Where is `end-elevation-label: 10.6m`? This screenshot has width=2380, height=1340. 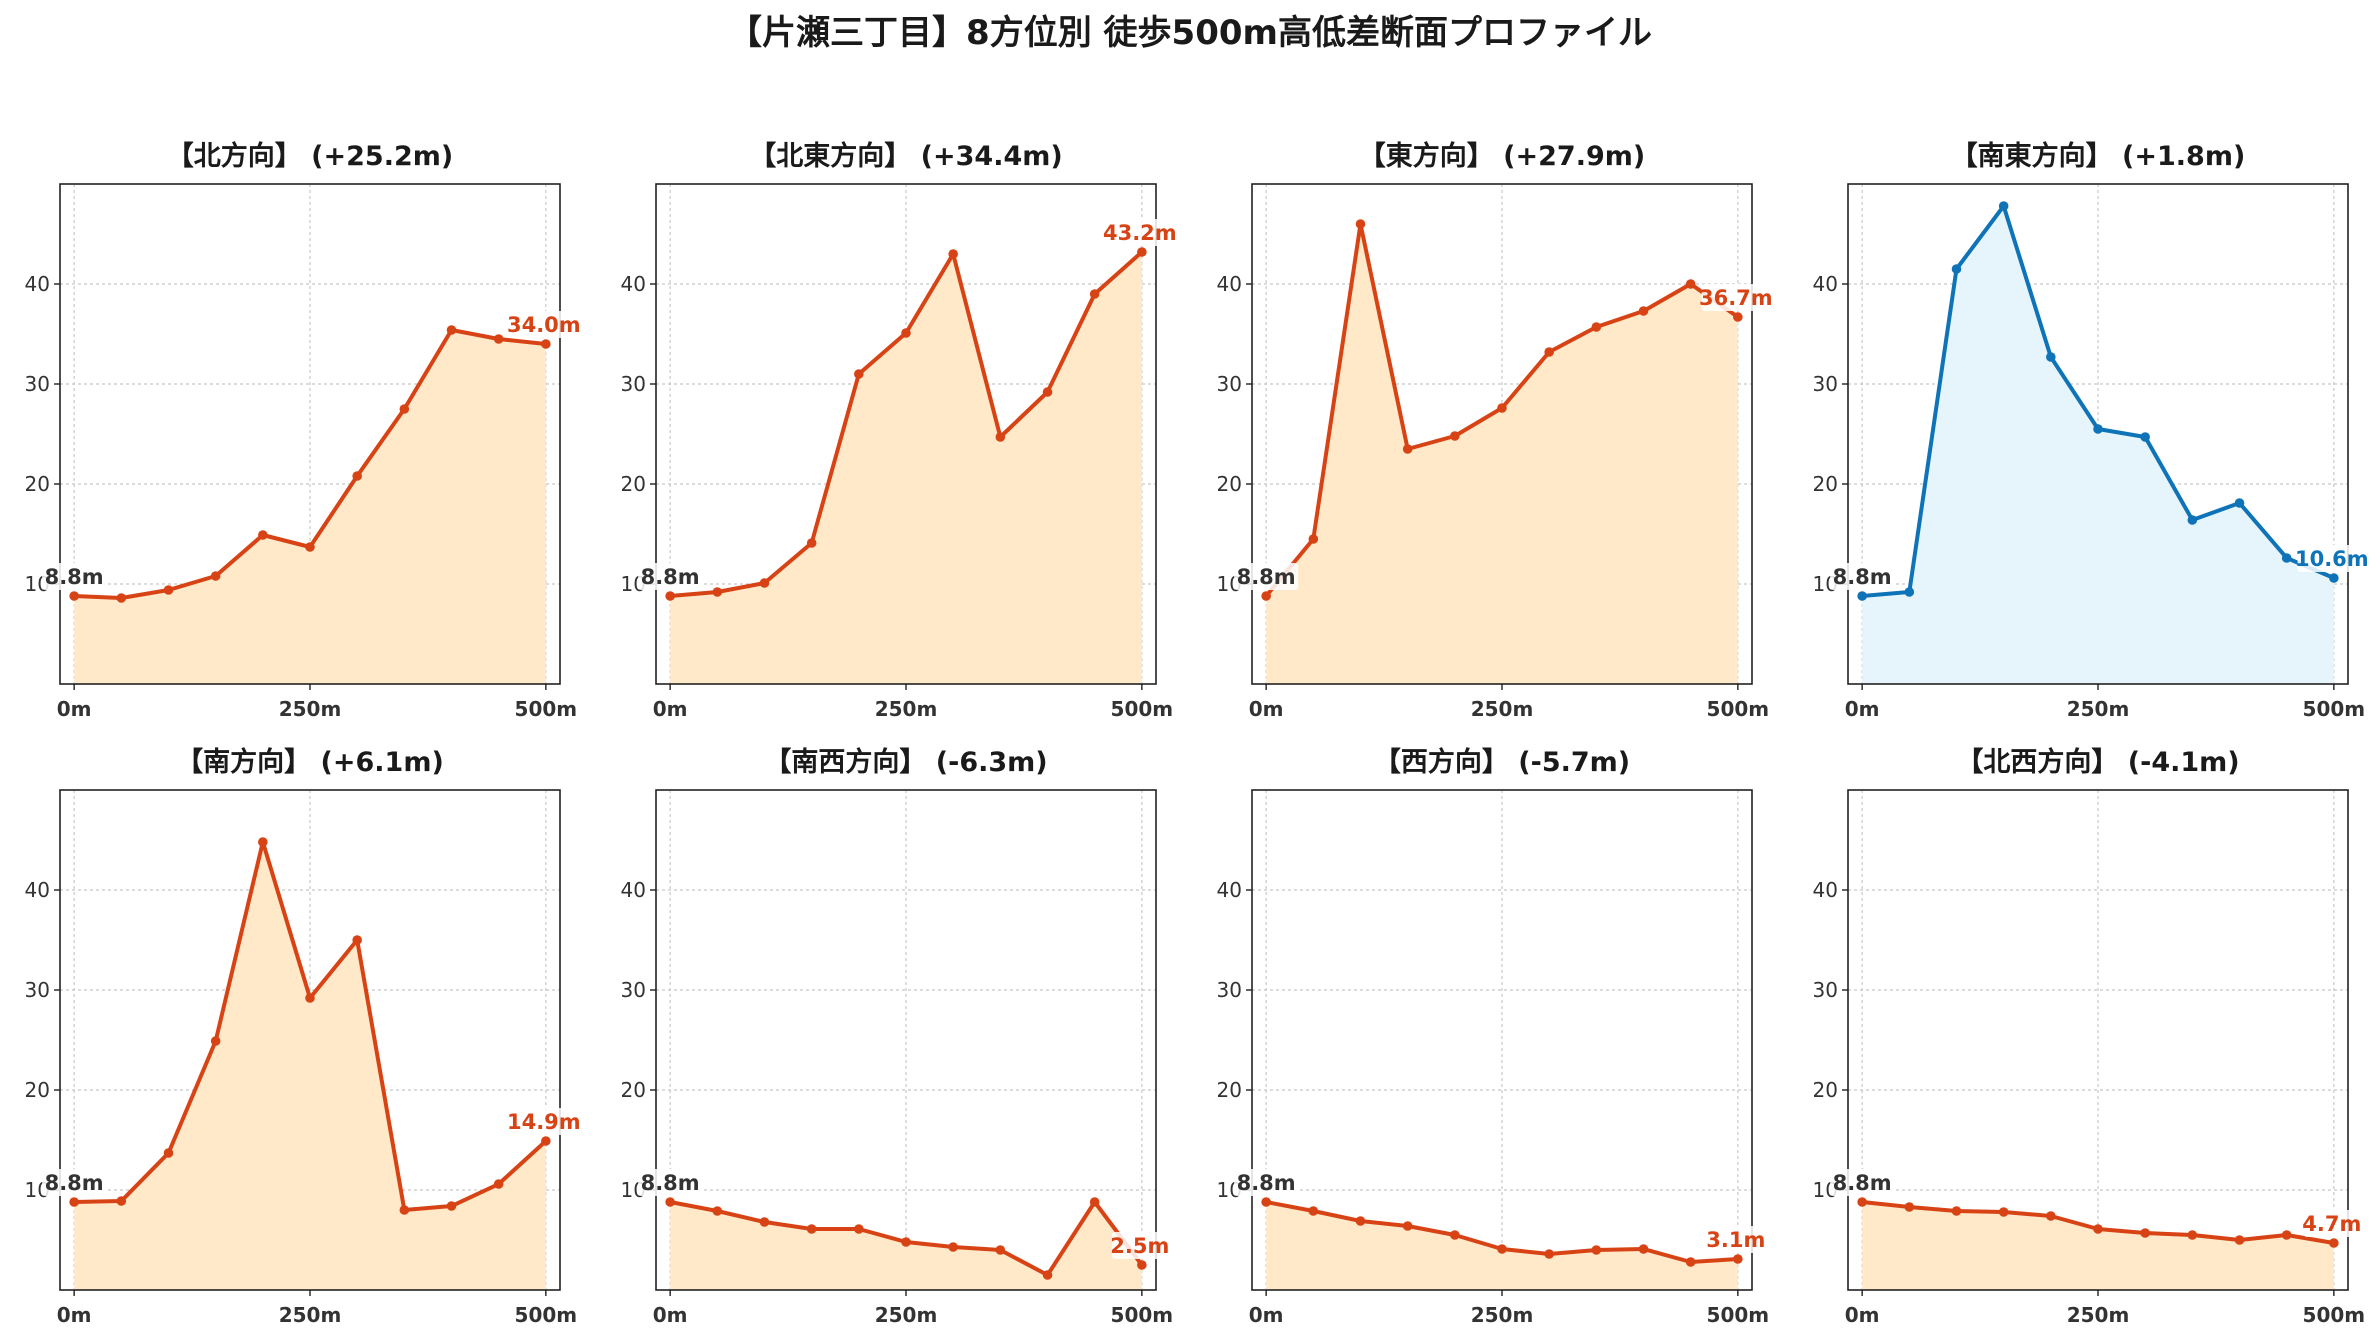 end-elevation-label: 10.6m is located at coordinates (2332, 559).